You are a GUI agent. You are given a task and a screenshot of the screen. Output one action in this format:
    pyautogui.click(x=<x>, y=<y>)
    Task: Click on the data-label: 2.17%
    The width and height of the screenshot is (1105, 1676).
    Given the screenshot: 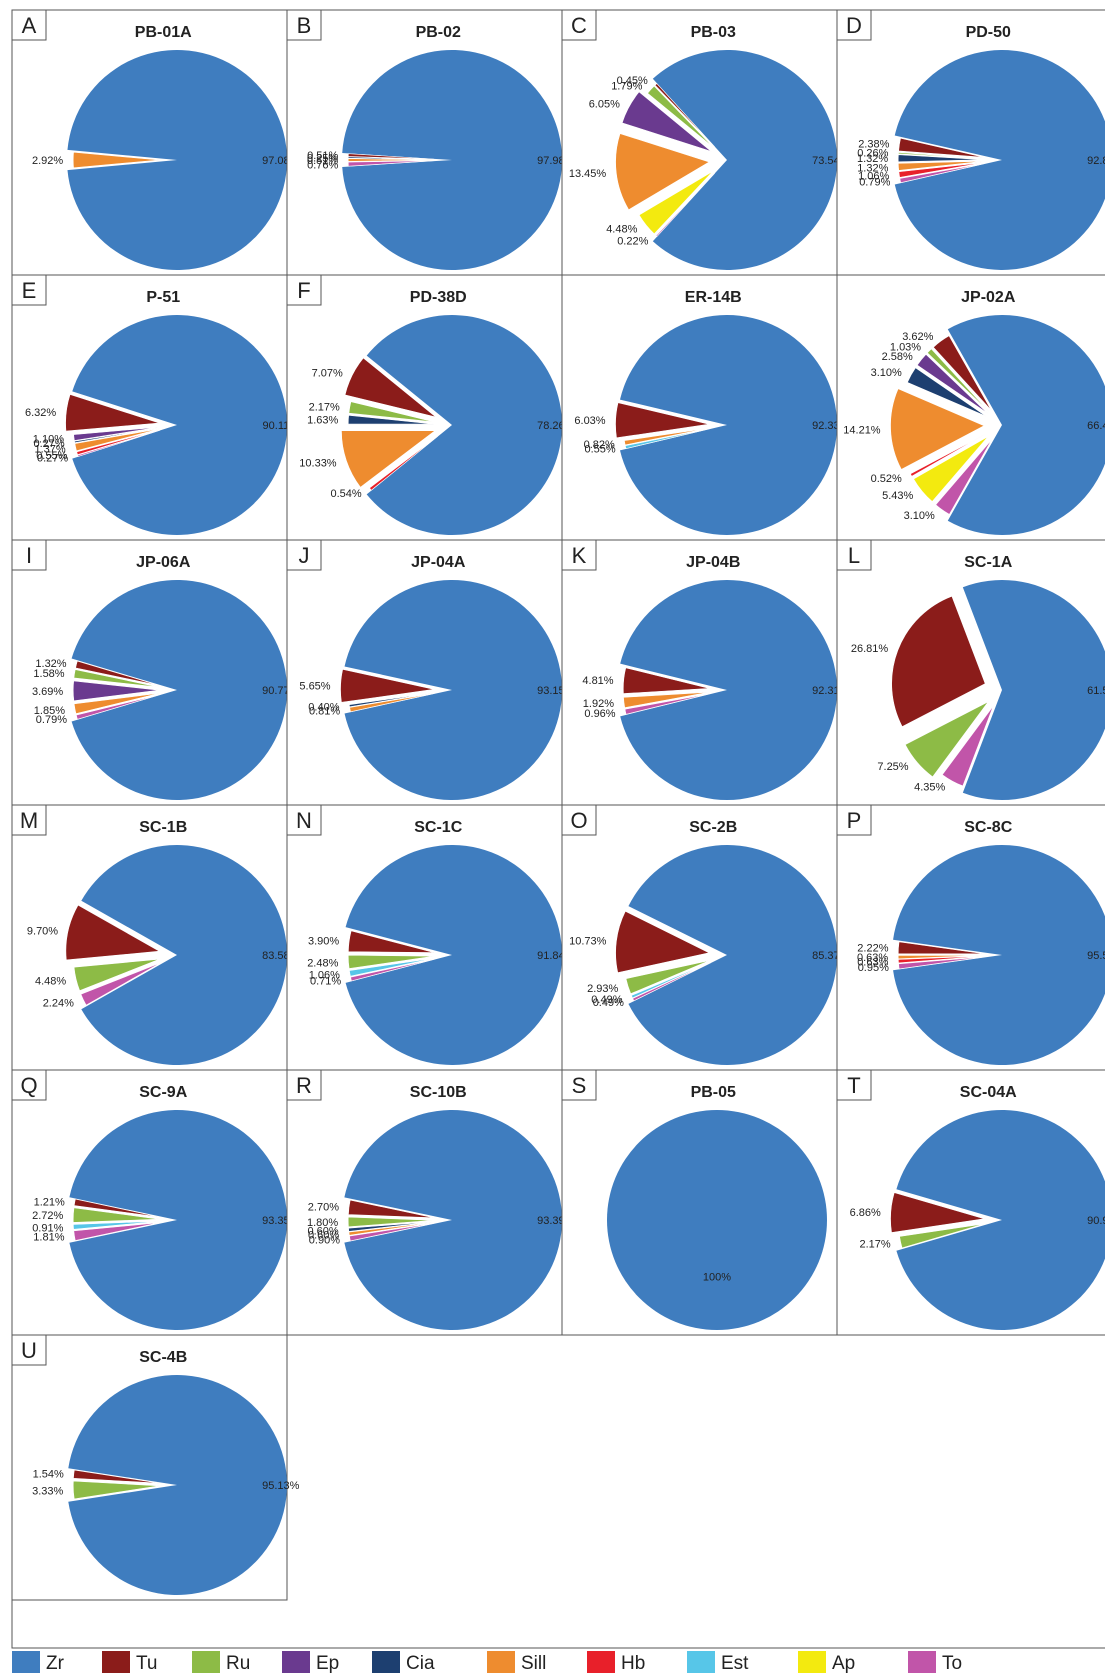 What is the action you would take?
    pyautogui.click(x=324, y=407)
    